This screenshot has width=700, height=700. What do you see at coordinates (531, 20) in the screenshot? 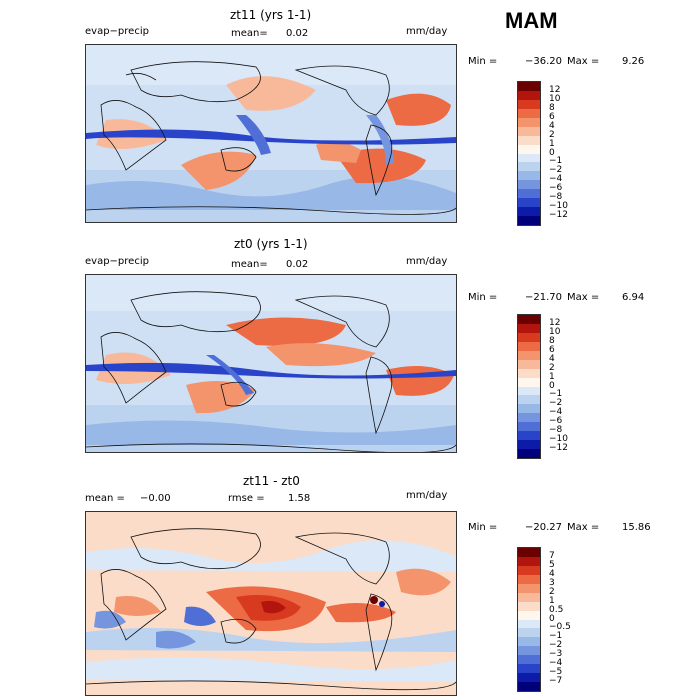
I see `season-label: MAM` at bounding box center [531, 20].